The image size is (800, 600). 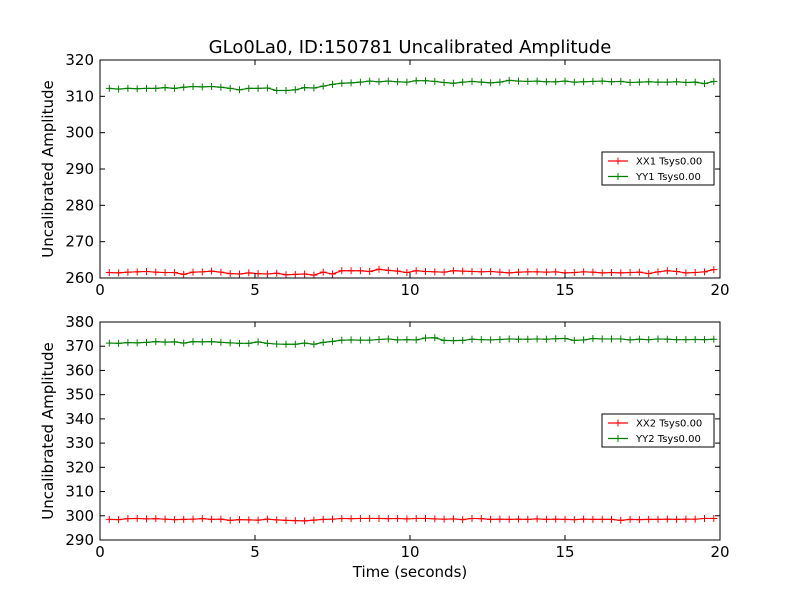 What do you see at coordinates (79, 96) in the screenshot?
I see `top-y-tick-label: 310` at bounding box center [79, 96].